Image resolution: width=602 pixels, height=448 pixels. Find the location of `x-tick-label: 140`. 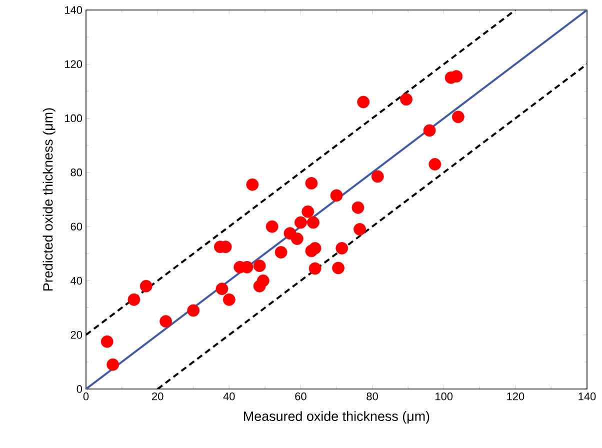

x-tick-label: 140 is located at coordinates (587, 396).